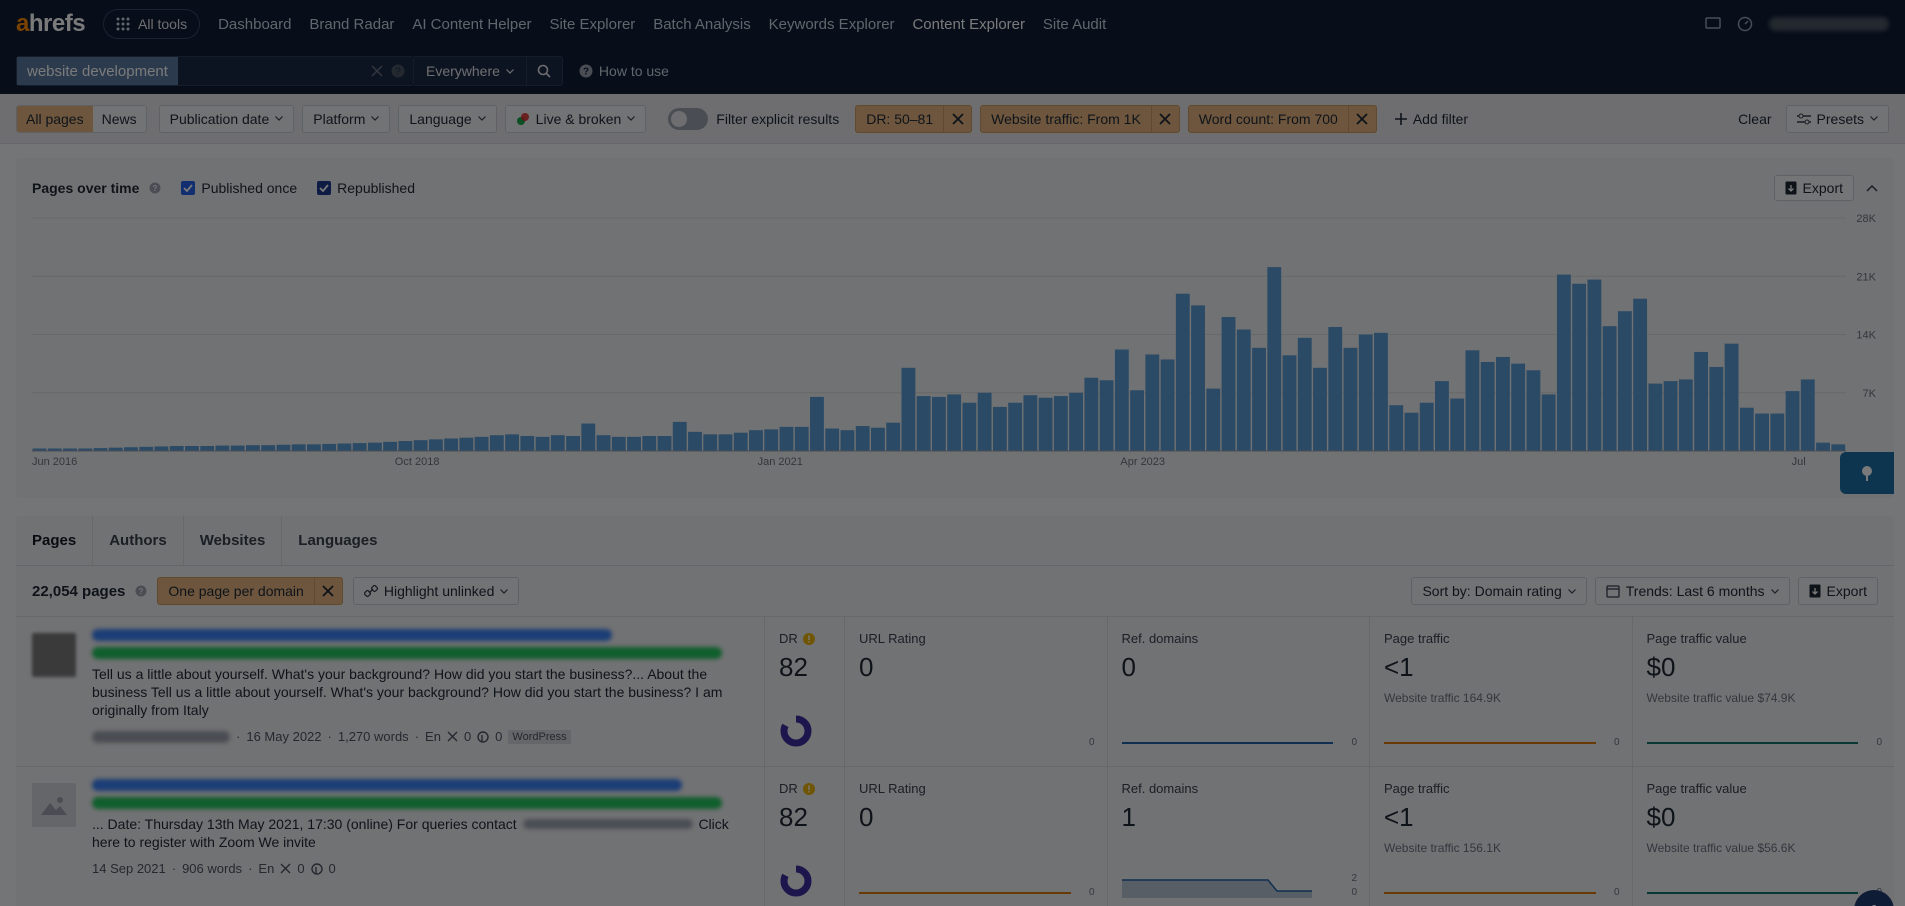 This screenshot has height=906, width=1905. I want to click on search-query: website development, so click(97, 71).